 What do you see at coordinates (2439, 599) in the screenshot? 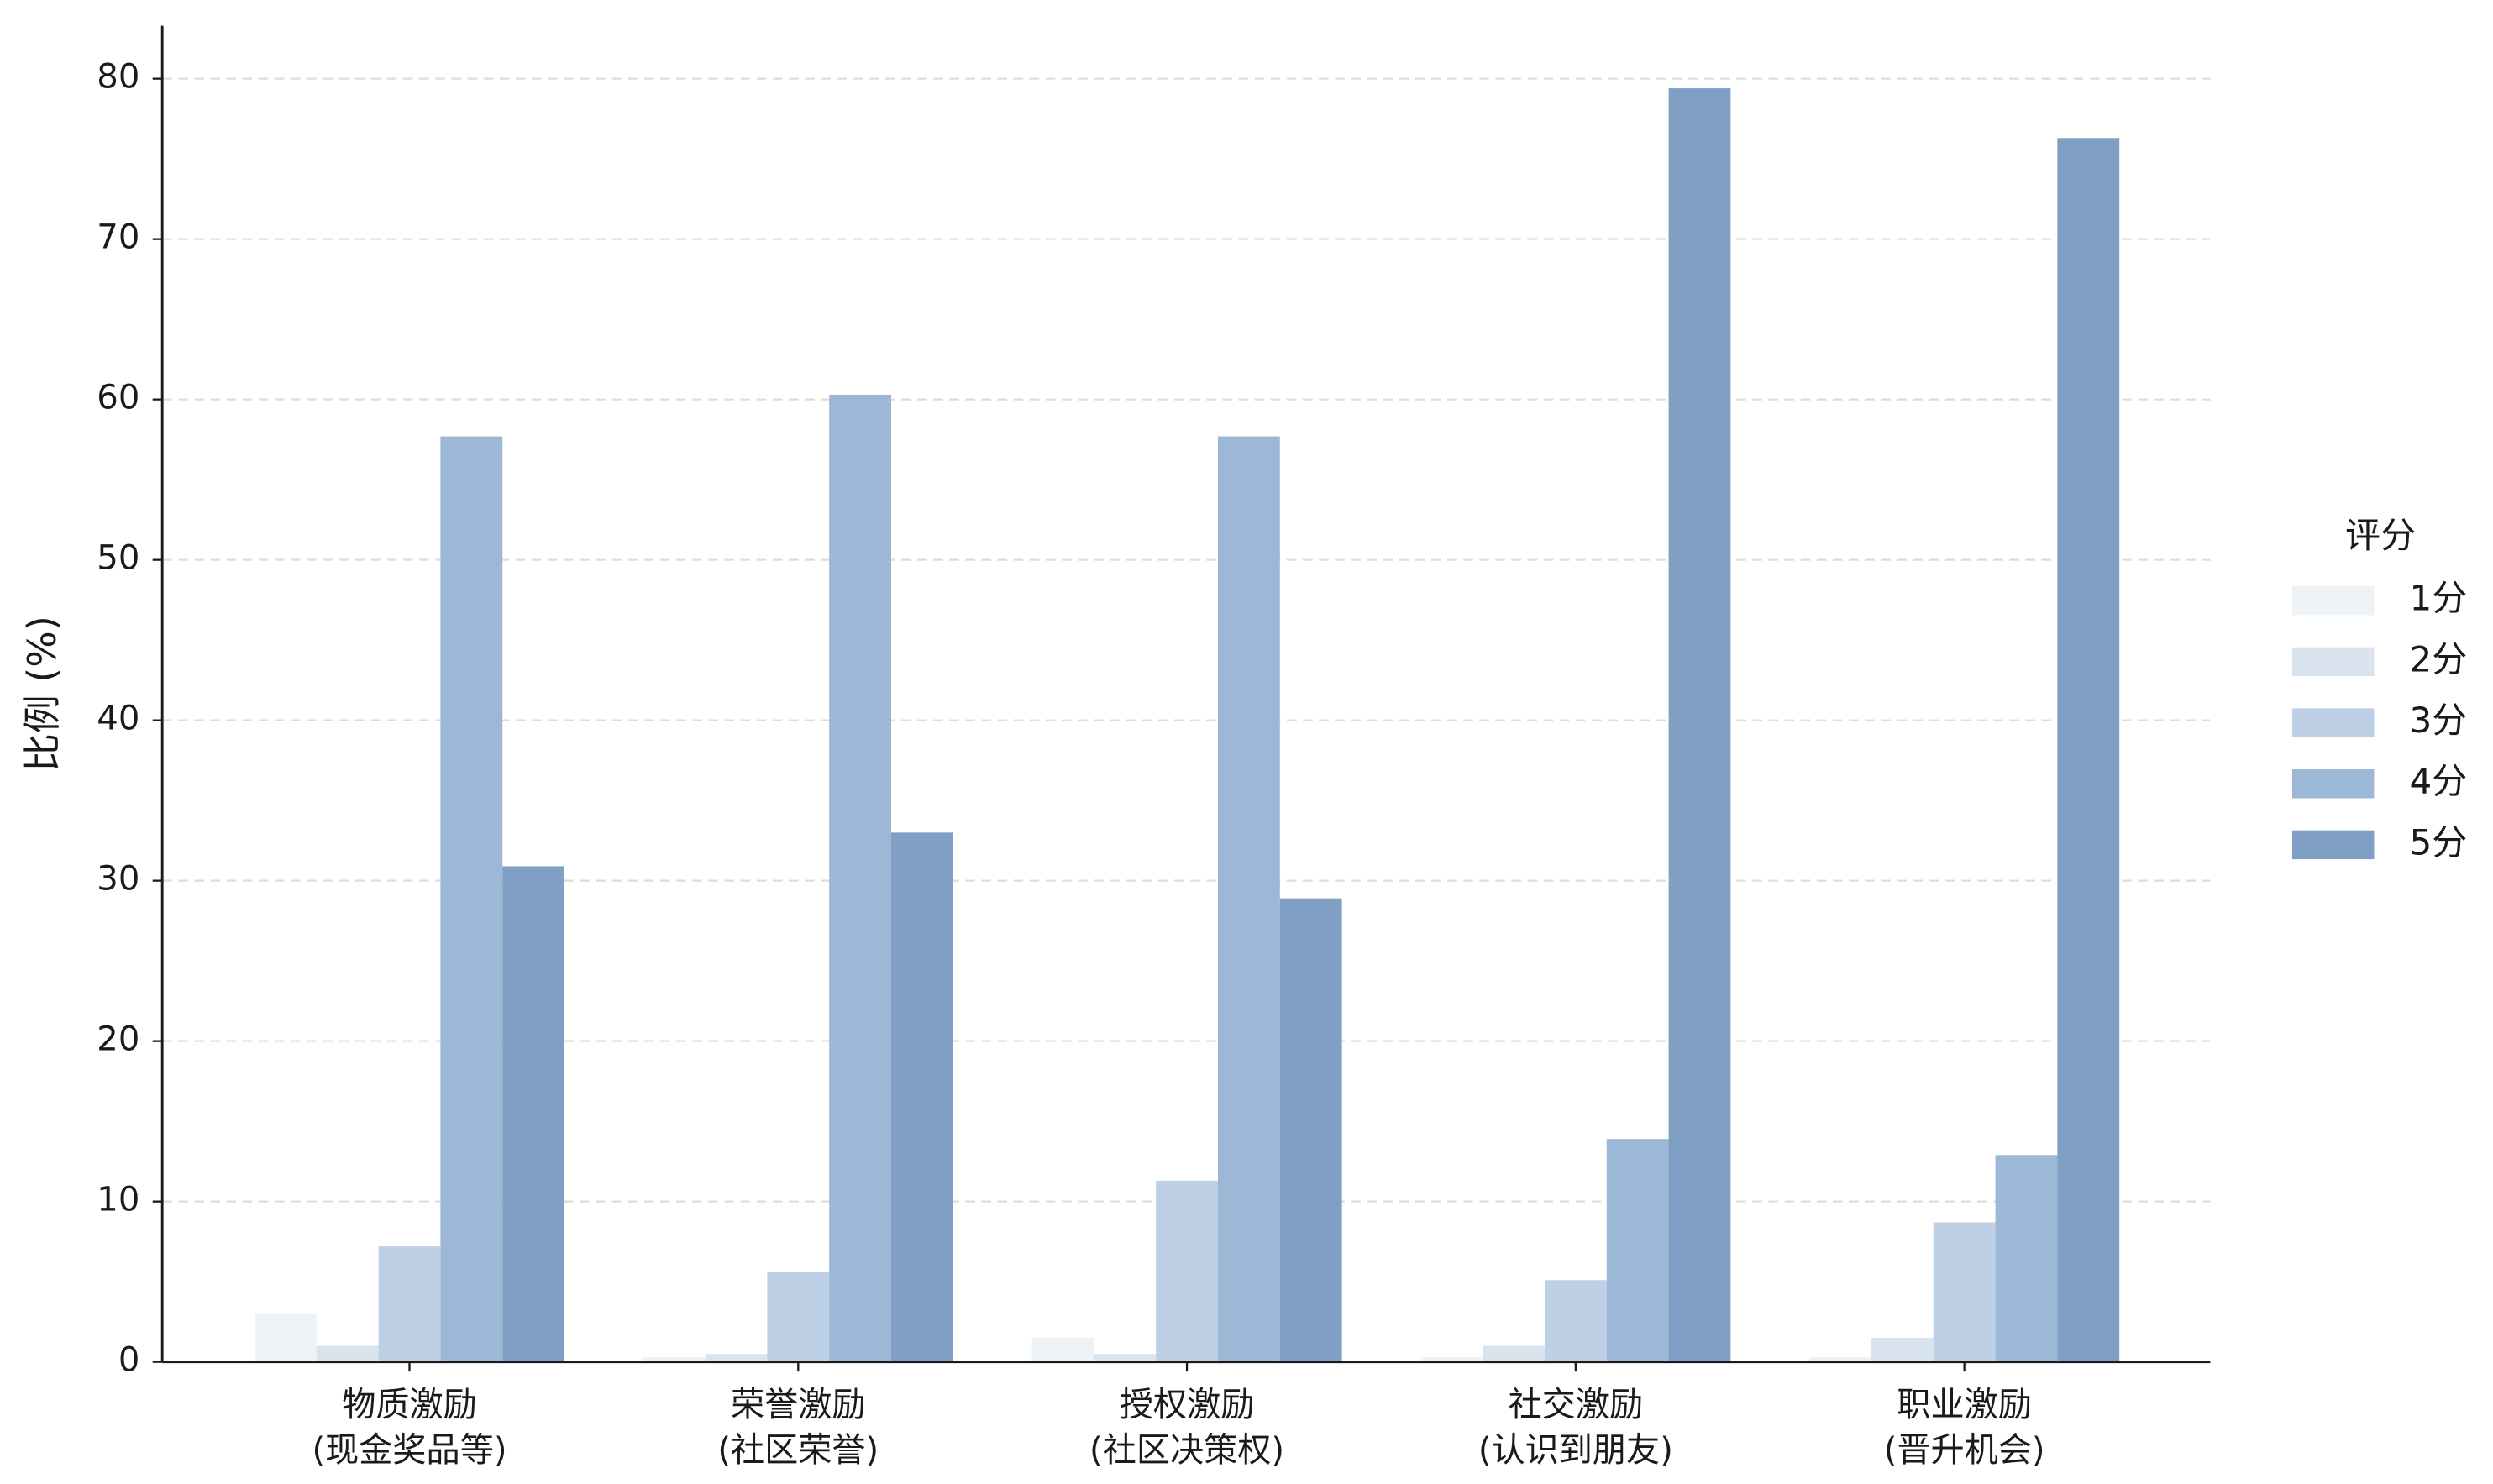
I see `legend-label: 1分` at bounding box center [2439, 599].